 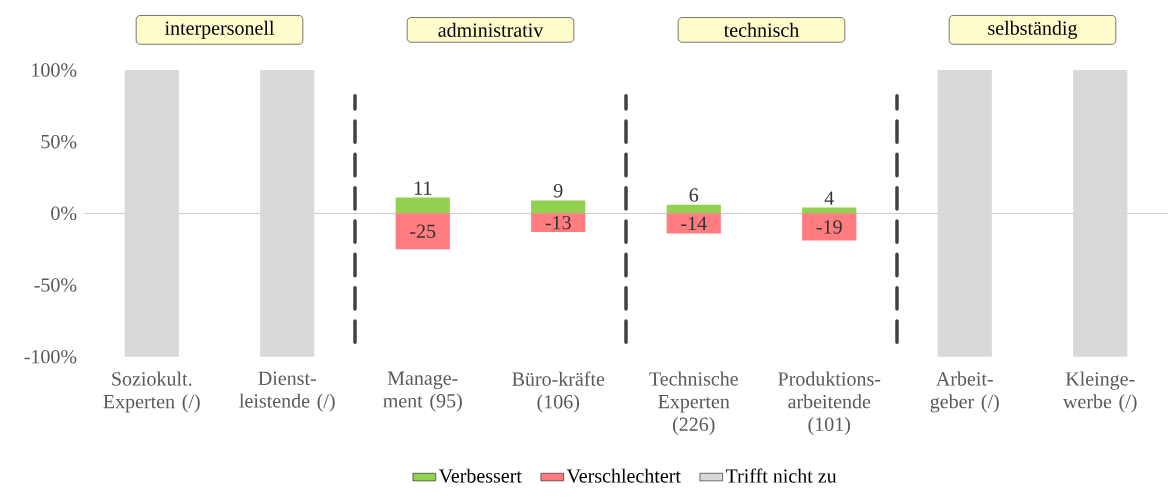 What do you see at coordinates (491, 29) in the screenshot?
I see `text: administrativ` at bounding box center [491, 29].